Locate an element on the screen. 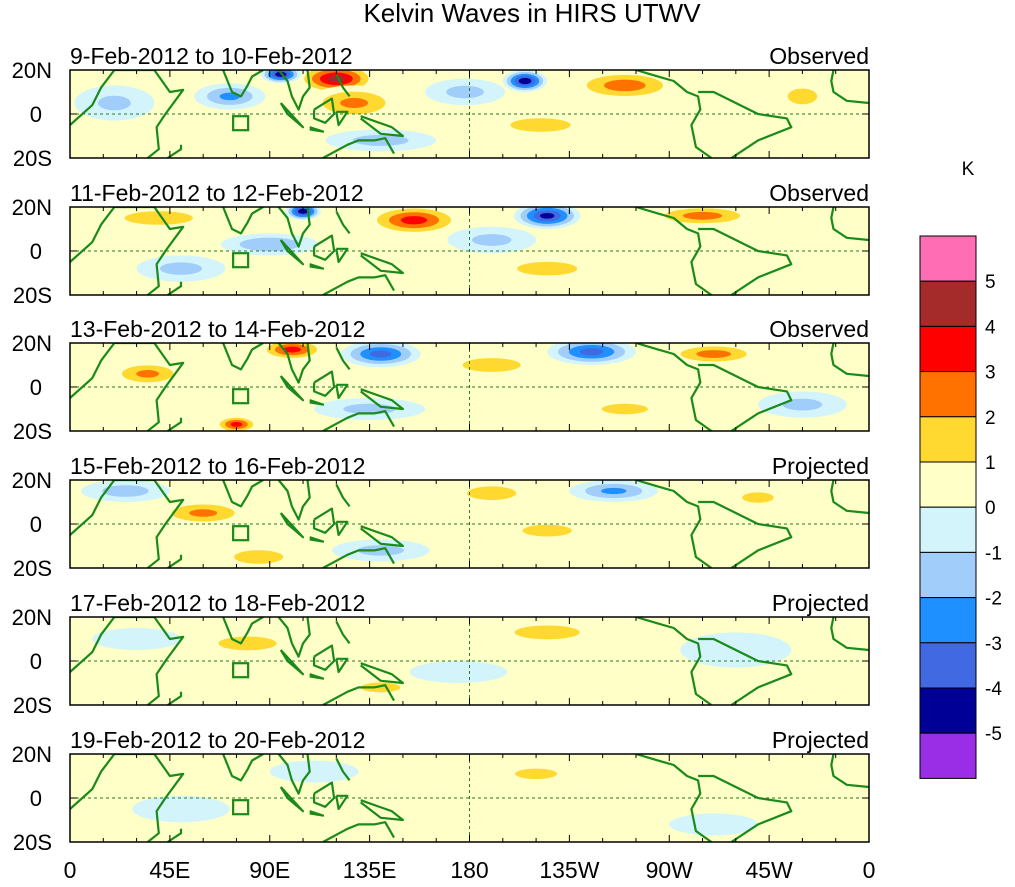  x-axis: 0 45E 90E 135E 180 135W 90W 45W 0 is located at coordinates (470, 870).